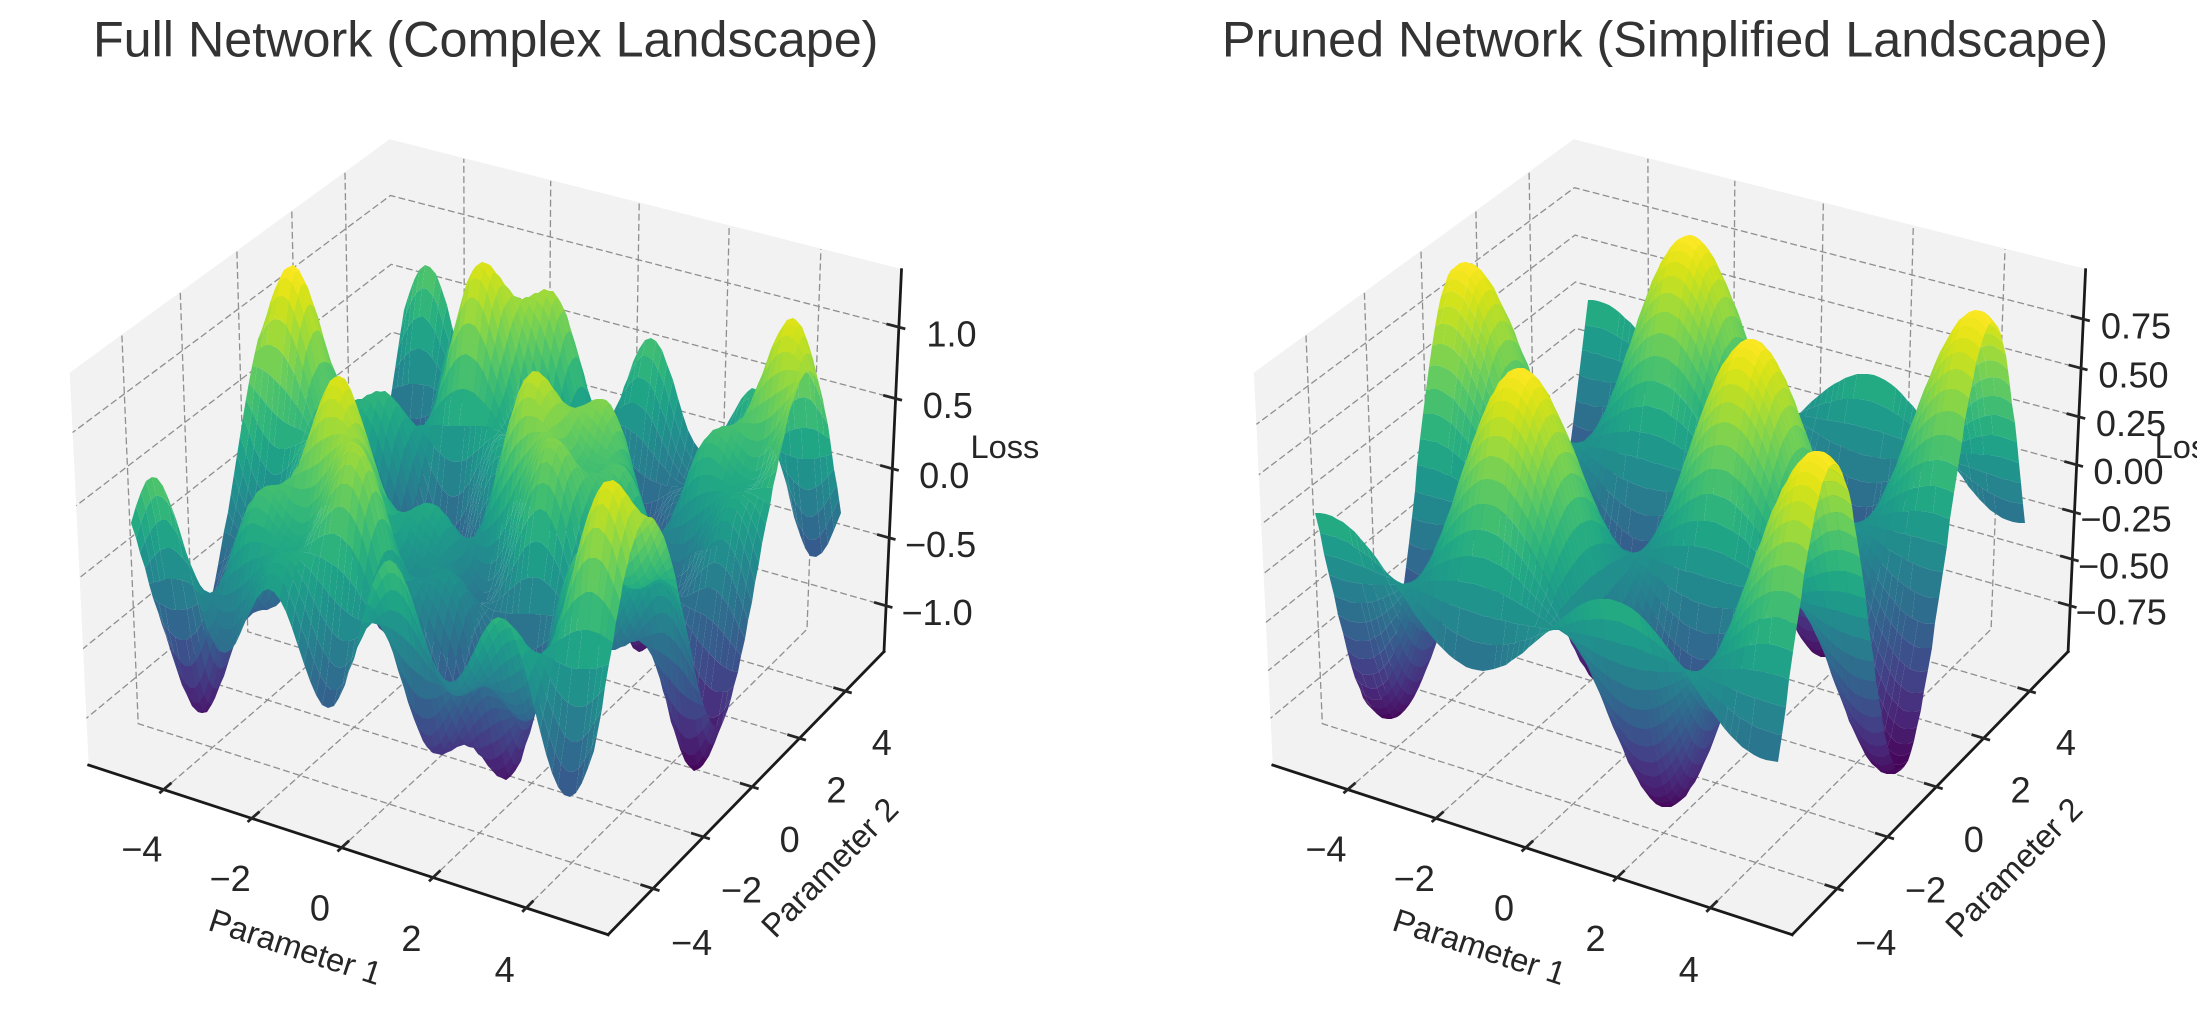  Describe the element at coordinates (2121, 612) in the screenshot. I see `svg-text: −0.75` at that location.